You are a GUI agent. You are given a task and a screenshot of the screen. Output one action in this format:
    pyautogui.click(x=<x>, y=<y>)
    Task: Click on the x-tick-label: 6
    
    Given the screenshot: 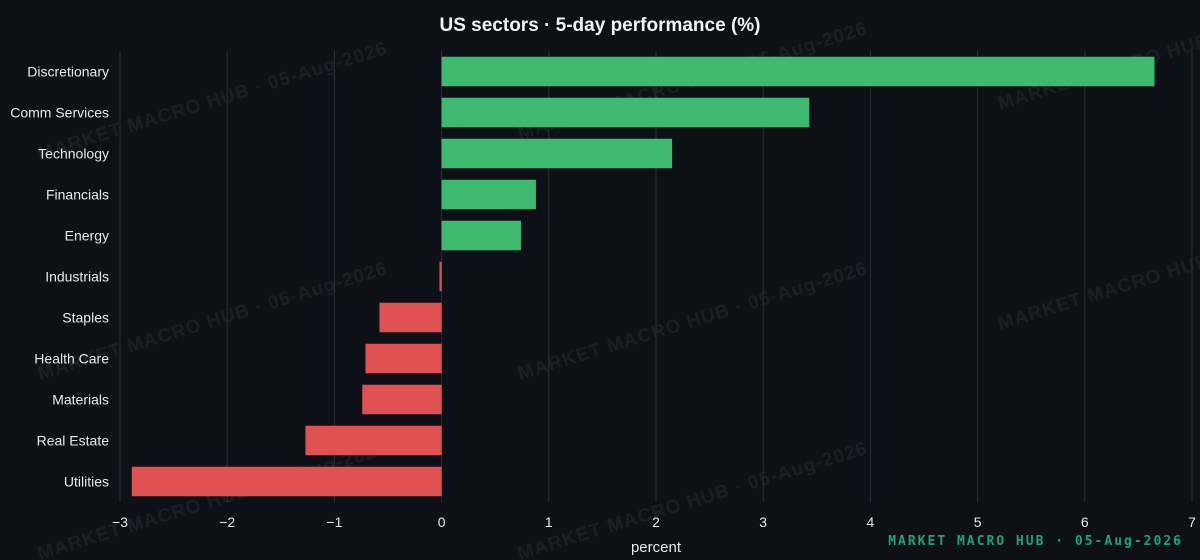 What is the action you would take?
    pyautogui.click(x=1085, y=522)
    